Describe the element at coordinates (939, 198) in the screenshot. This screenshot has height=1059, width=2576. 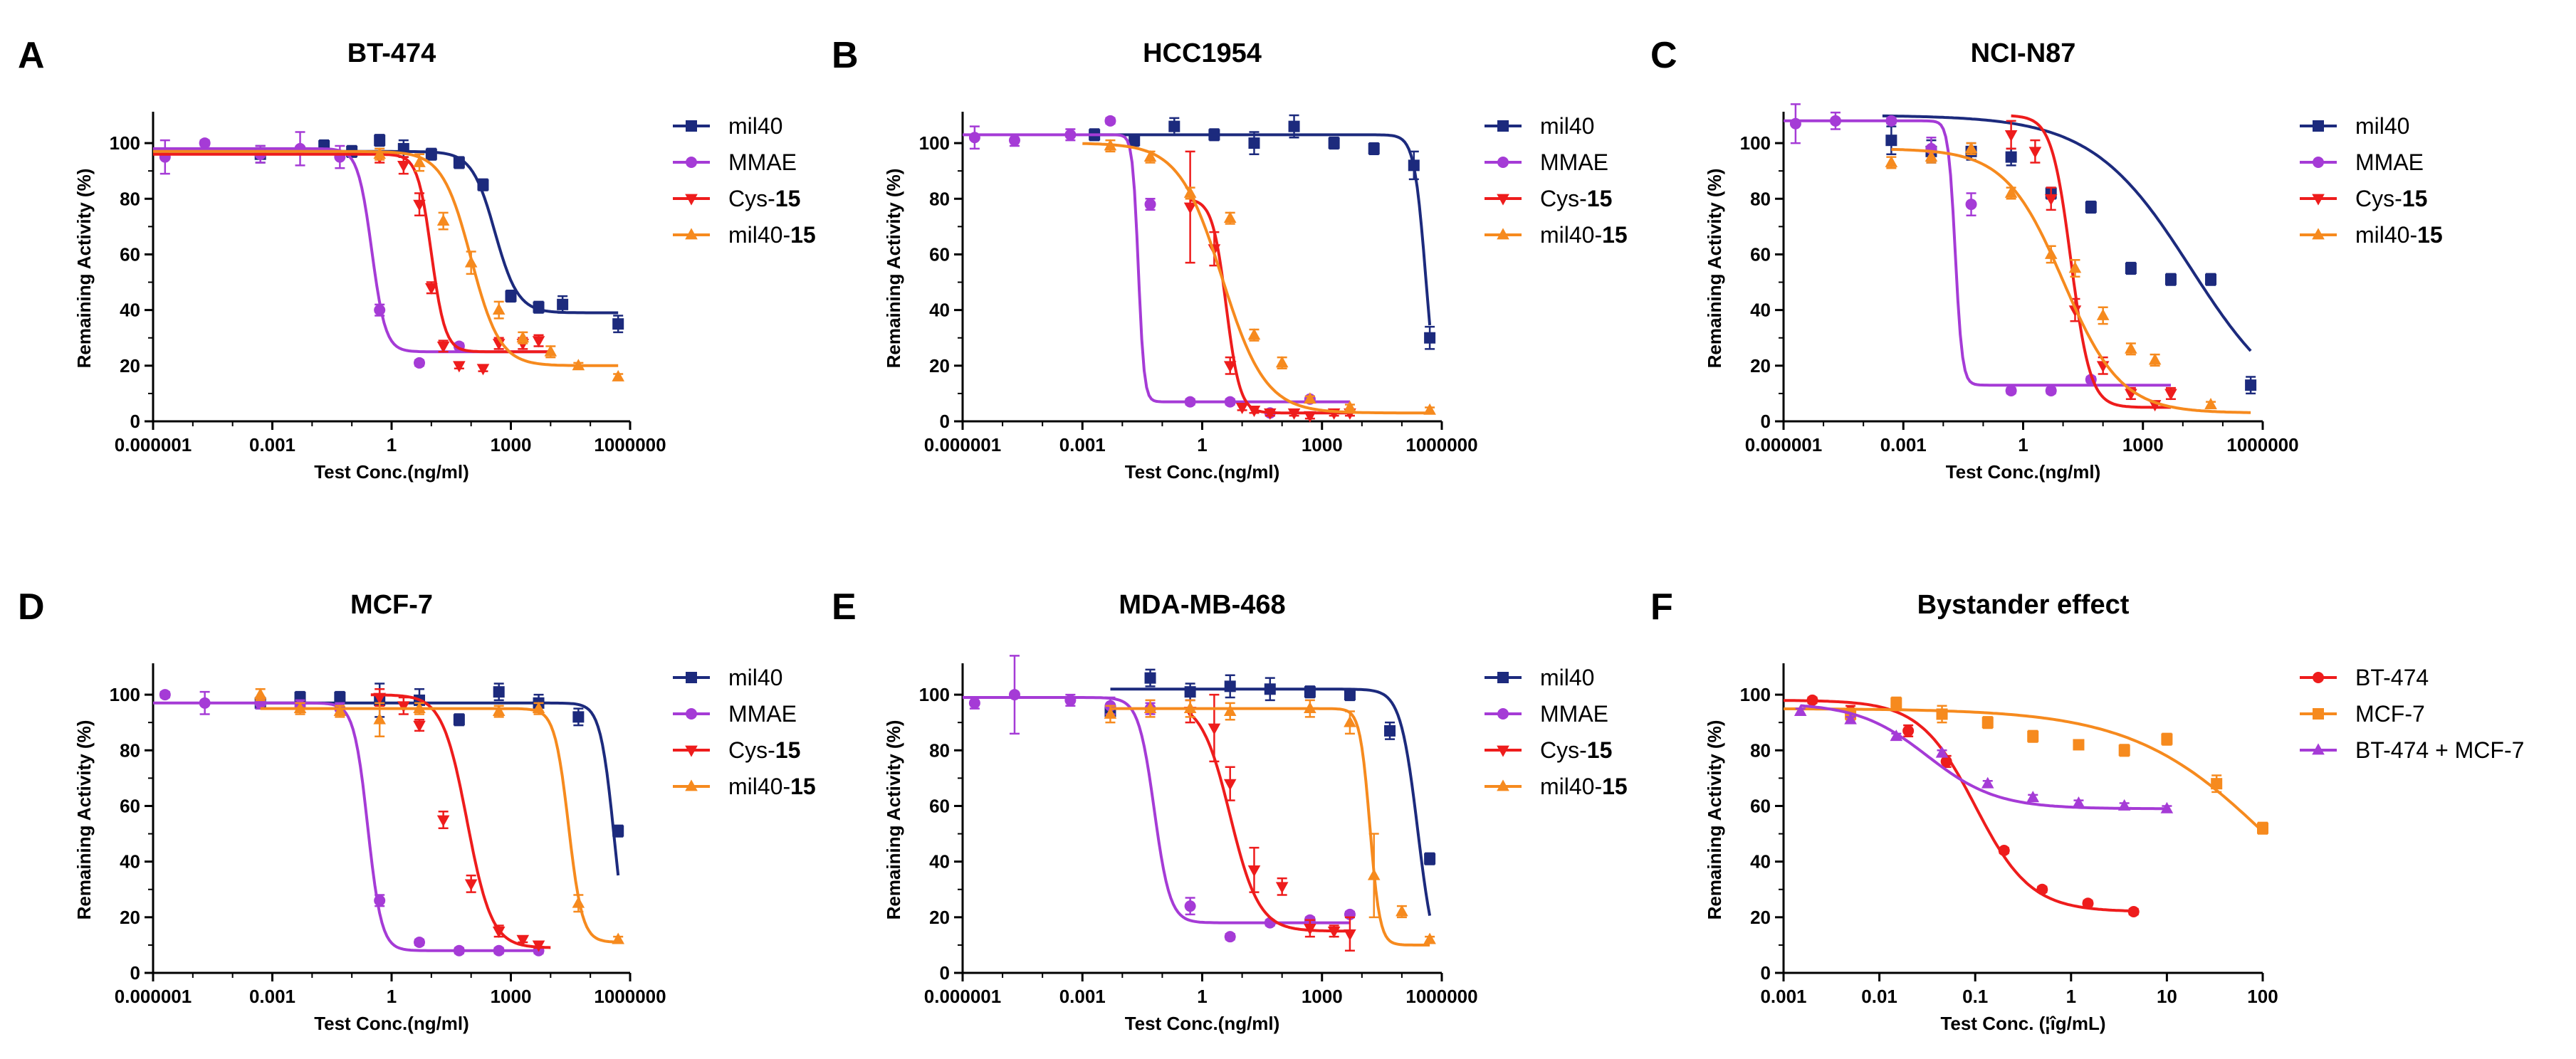
I see `y-tick-label: 80` at that location.